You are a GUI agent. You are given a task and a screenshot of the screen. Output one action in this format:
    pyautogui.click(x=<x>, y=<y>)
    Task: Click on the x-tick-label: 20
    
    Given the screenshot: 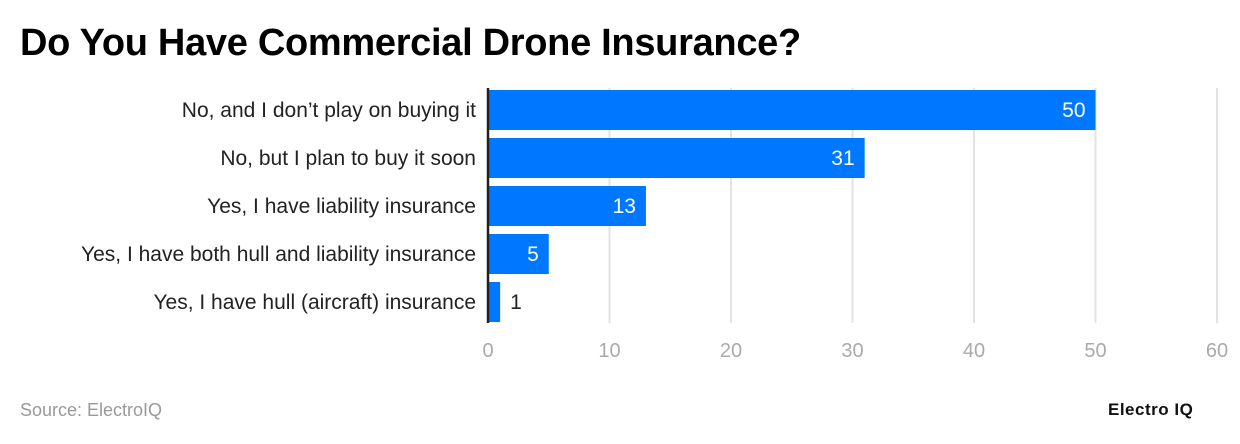 What is the action you would take?
    pyautogui.click(x=731, y=351)
    